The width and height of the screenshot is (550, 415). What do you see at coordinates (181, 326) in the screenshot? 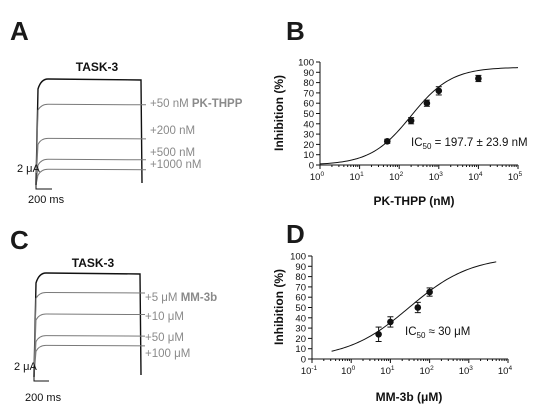
I see `panel-c-trace-labels: +5 μM MM-3b +10 μM +50 μM +100 μM` at bounding box center [181, 326].